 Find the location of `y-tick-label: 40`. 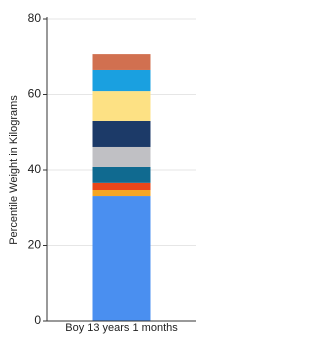

y-tick-label: 40 is located at coordinates (35, 169).